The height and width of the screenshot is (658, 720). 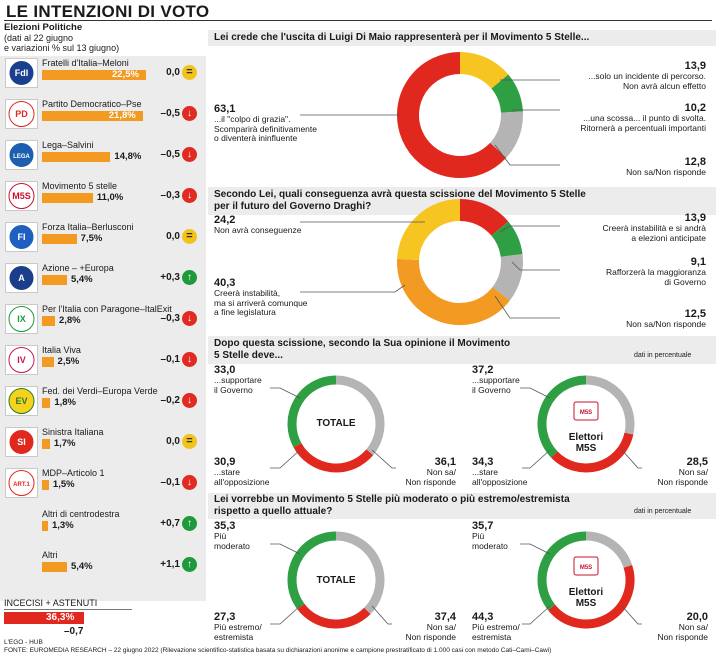 What do you see at coordinates (21, 278) in the screenshot?
I see `svg-text: A` at bounding box center [21, 278].